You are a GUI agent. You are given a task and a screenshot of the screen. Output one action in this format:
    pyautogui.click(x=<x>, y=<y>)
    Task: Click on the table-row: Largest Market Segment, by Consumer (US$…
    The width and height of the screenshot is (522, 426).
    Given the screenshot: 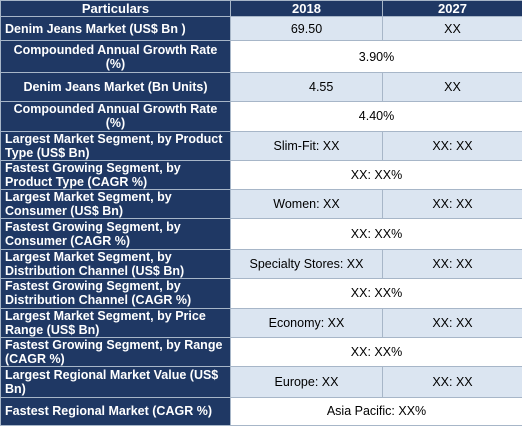 What is the action you would take?
    pyautogui.click(x=261, y=204)
    